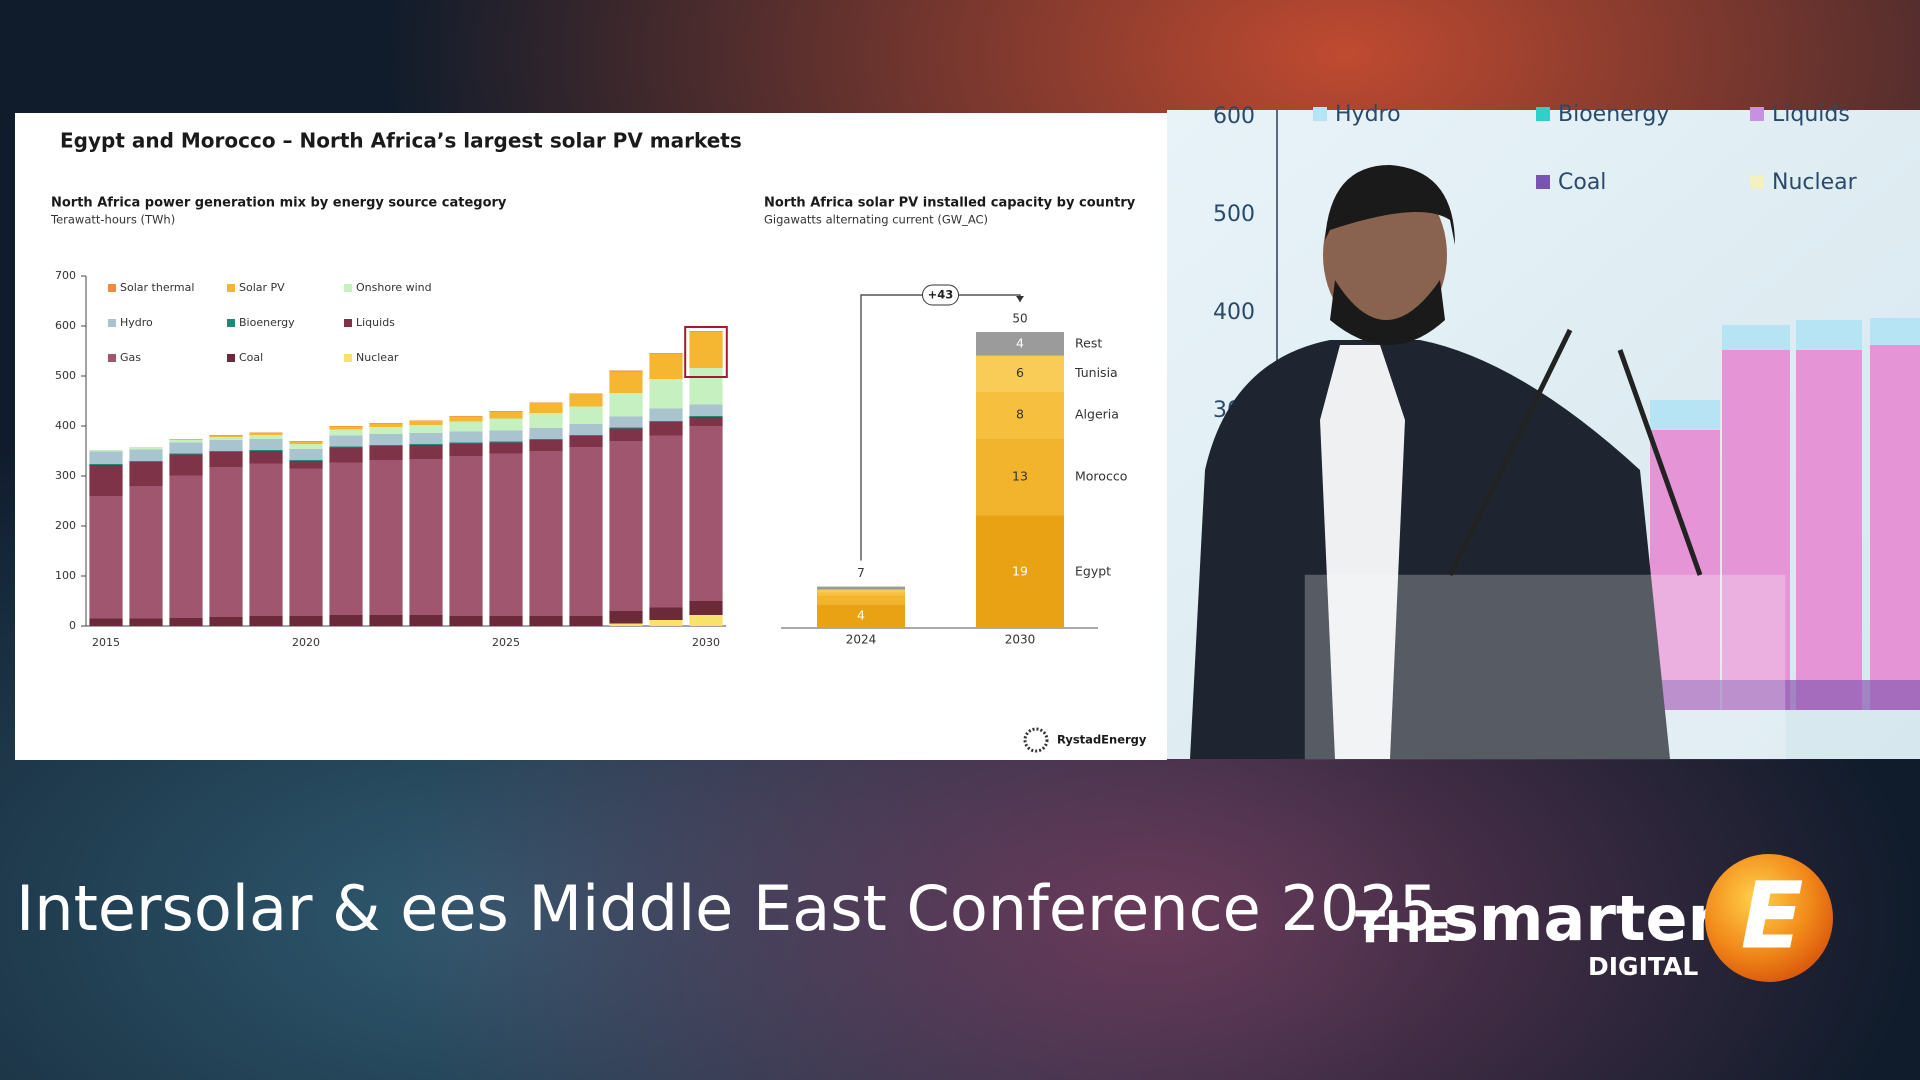 This screenshot has width=1920, height=1080. Describe the element at coordinates (1580, 918) in the screenshot. I see `logo-text: smarter` at that location.